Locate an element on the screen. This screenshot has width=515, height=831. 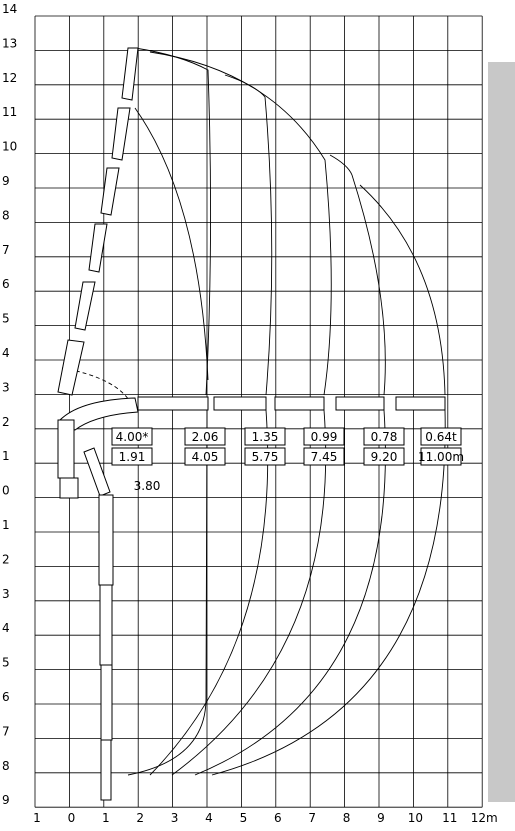
y-axis-label: 0 is located at coordinates (6, 491).